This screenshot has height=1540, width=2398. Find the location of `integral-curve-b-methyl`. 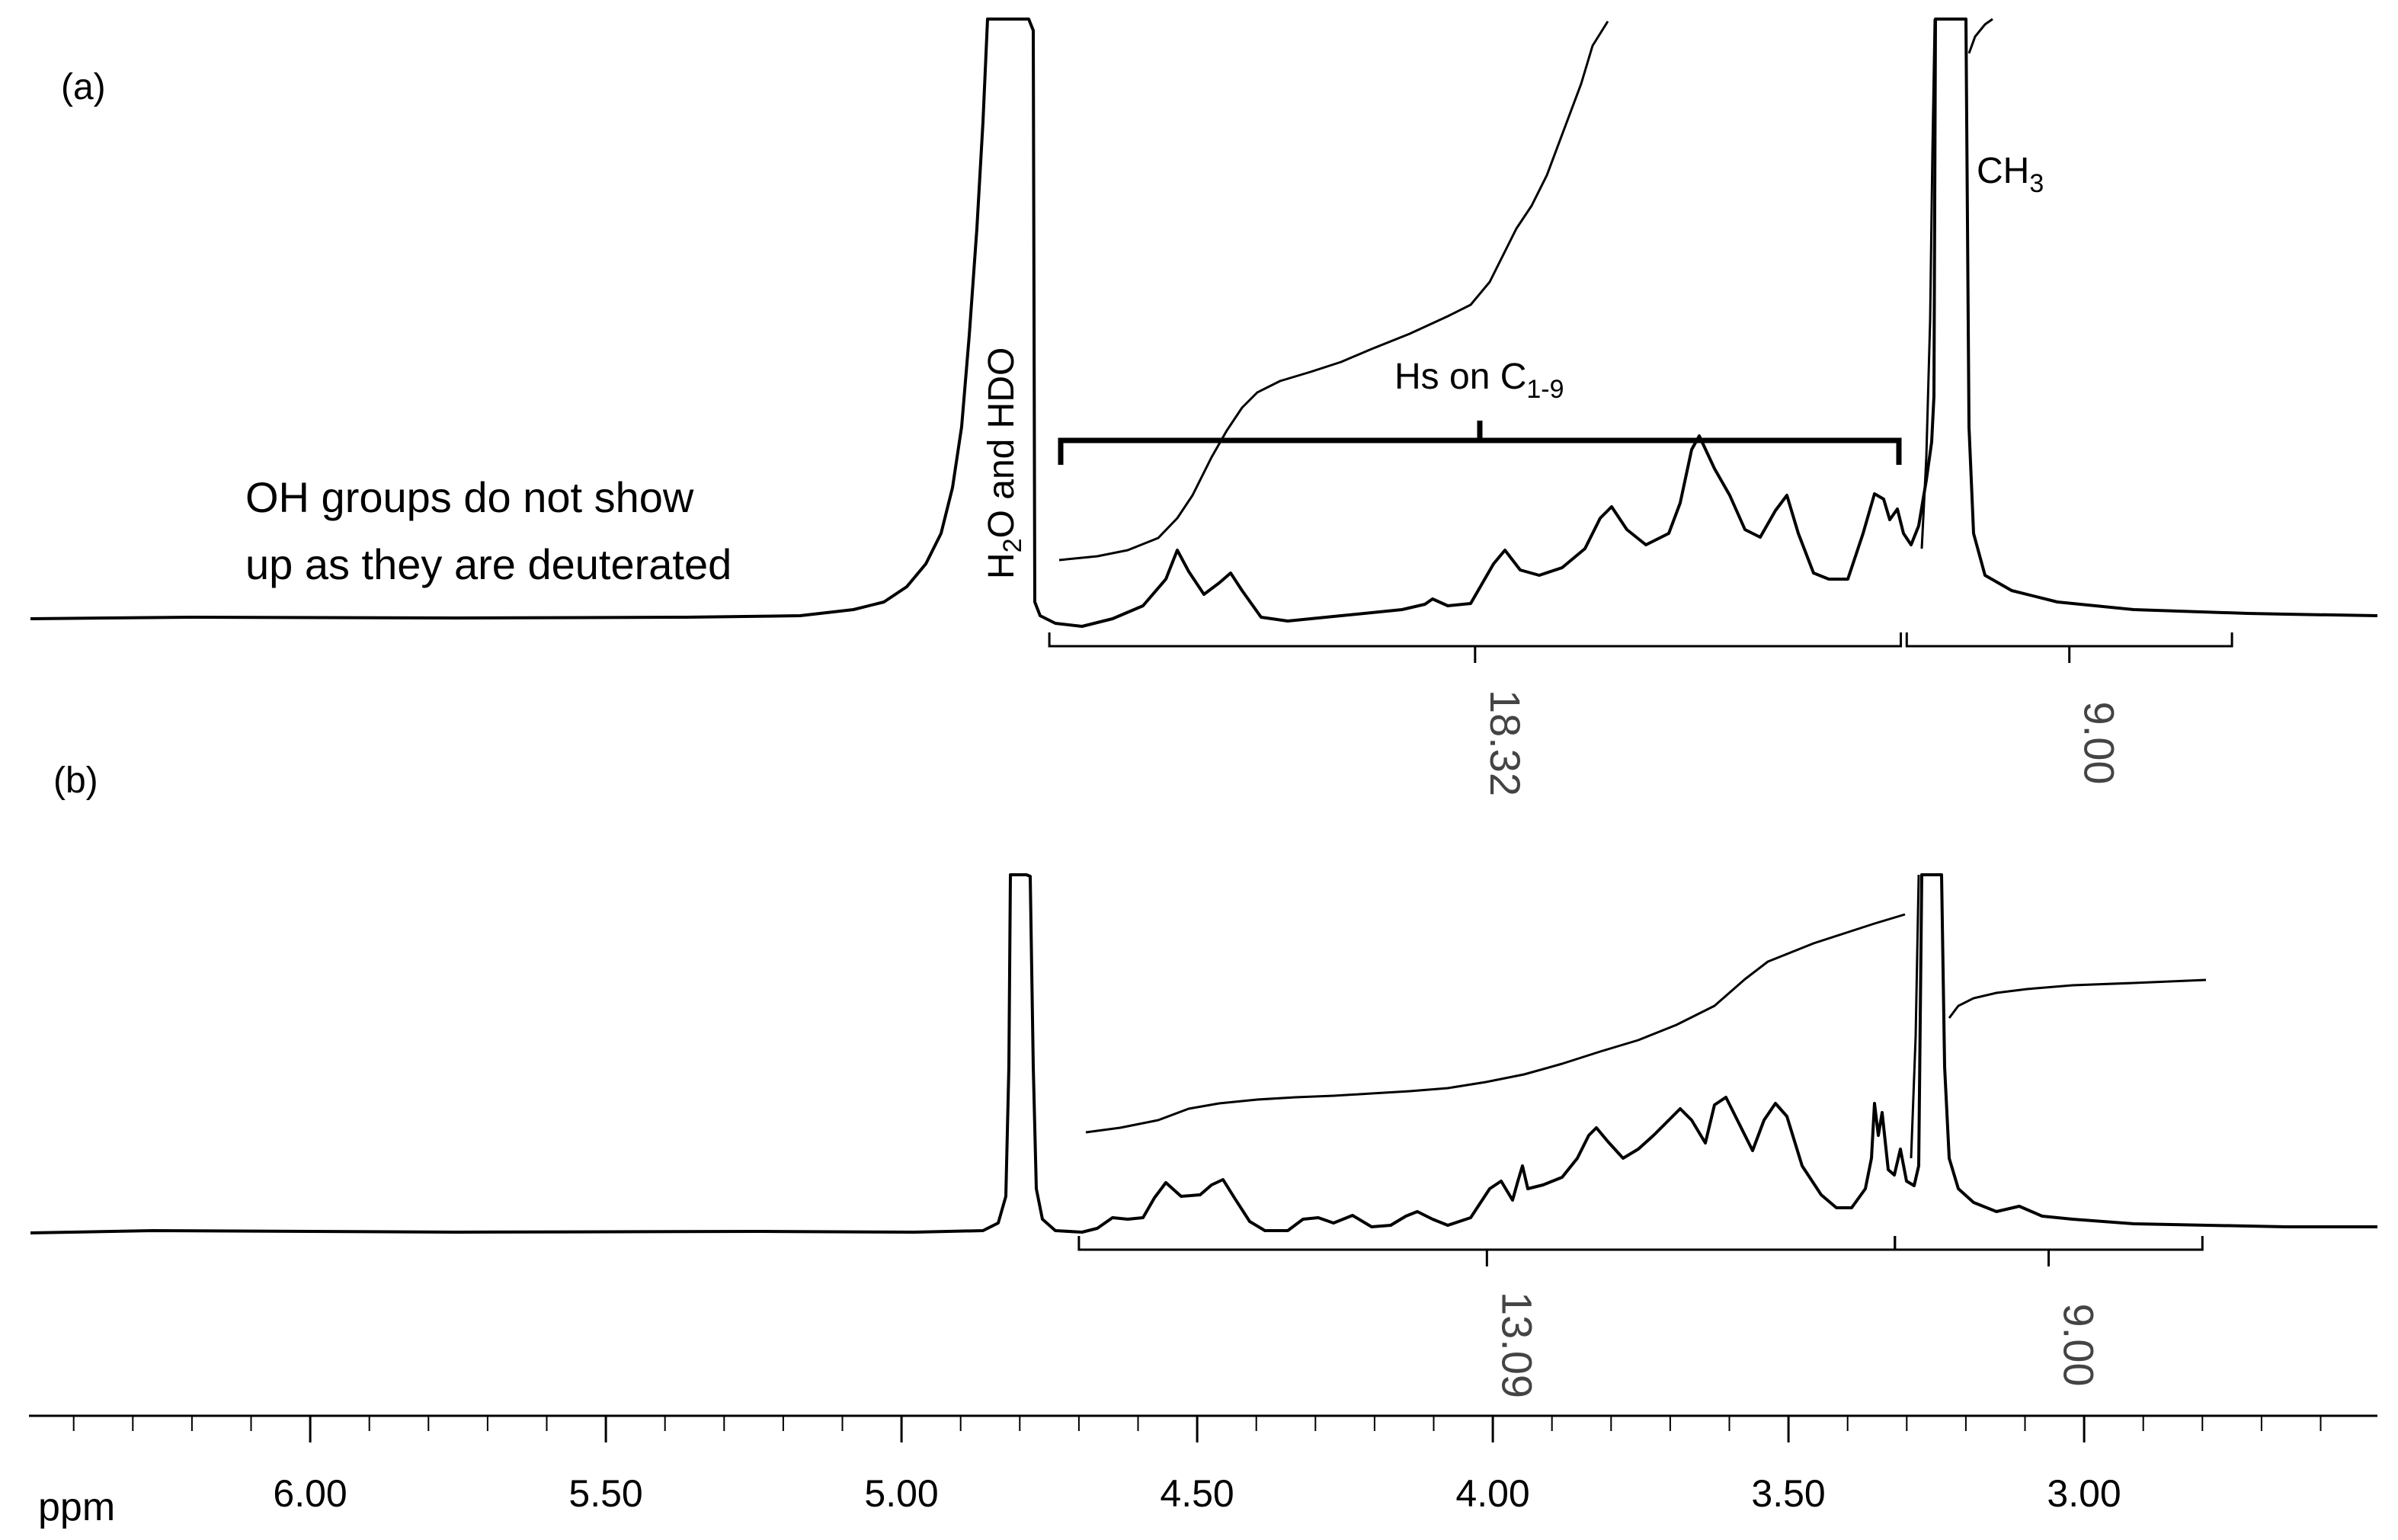

integral-curve-b-methyl is located at coordinates (2077, 998).